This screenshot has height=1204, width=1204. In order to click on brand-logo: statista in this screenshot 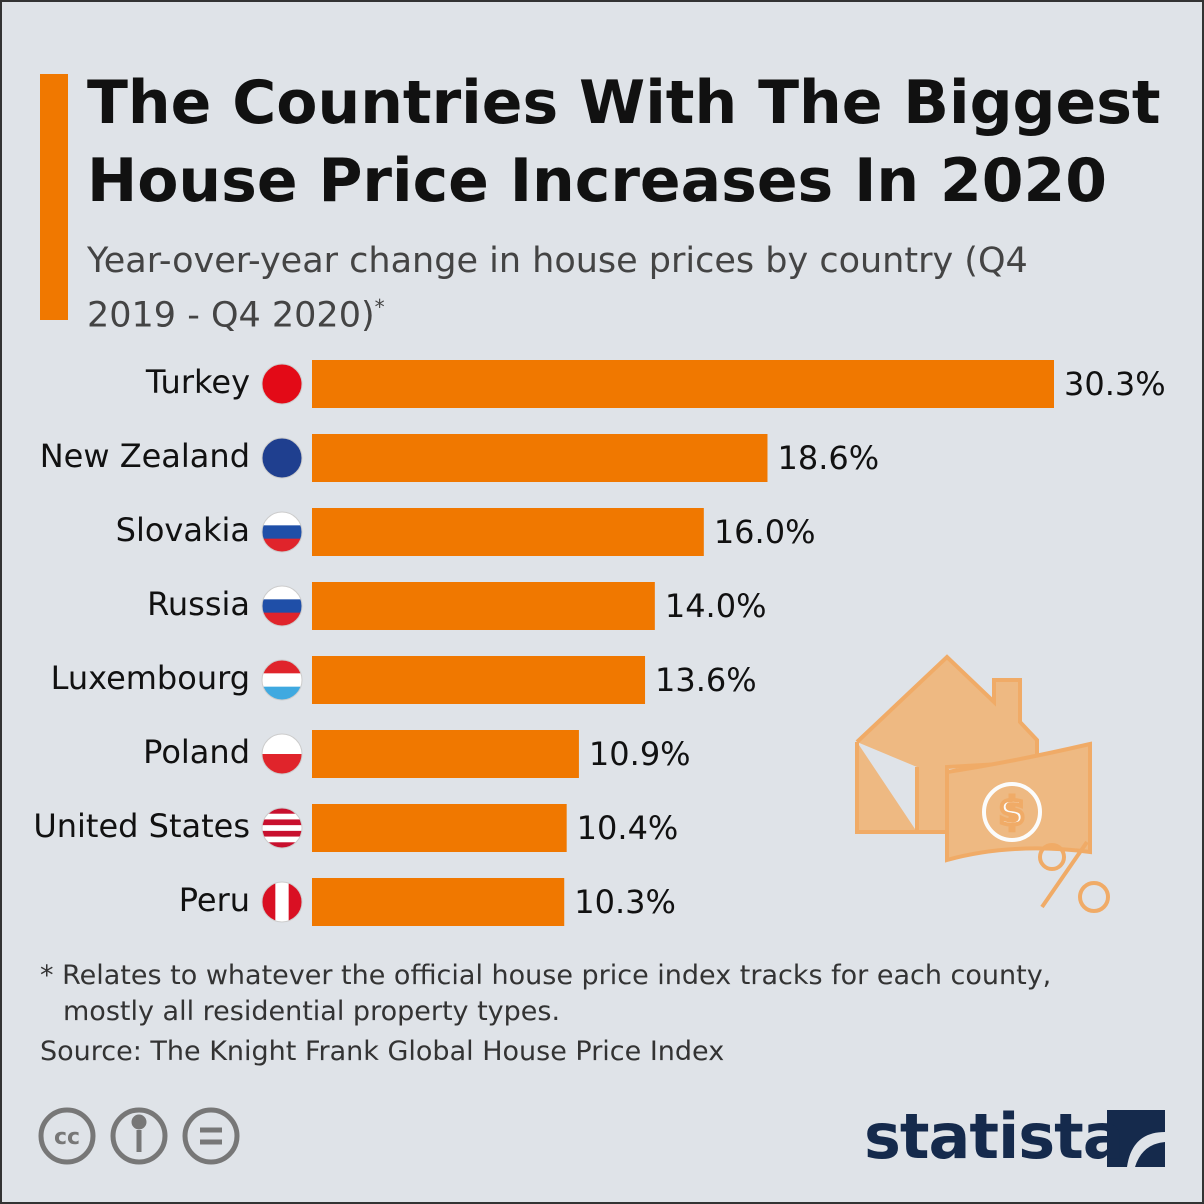, I will do `click(994, 1136)`.